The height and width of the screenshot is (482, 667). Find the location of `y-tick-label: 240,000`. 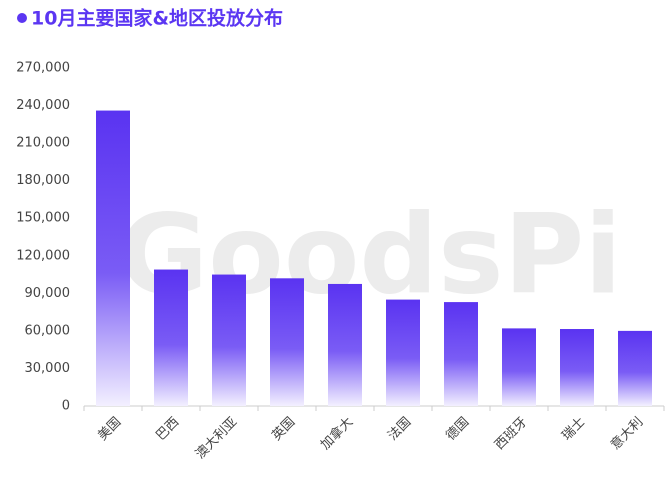

y-tick-label: 240,000 is located at coordinates (43, 105).